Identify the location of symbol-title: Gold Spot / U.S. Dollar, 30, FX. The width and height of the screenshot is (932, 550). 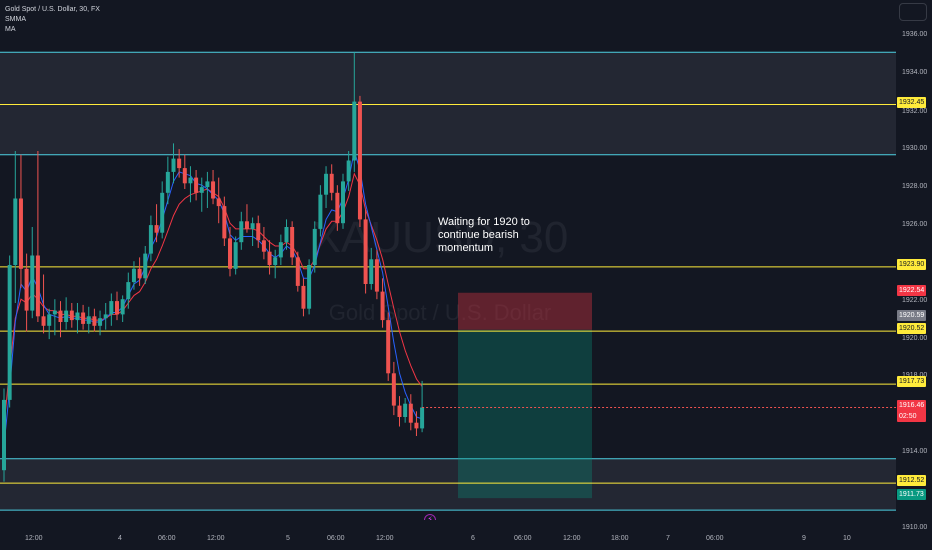
(52, 9).